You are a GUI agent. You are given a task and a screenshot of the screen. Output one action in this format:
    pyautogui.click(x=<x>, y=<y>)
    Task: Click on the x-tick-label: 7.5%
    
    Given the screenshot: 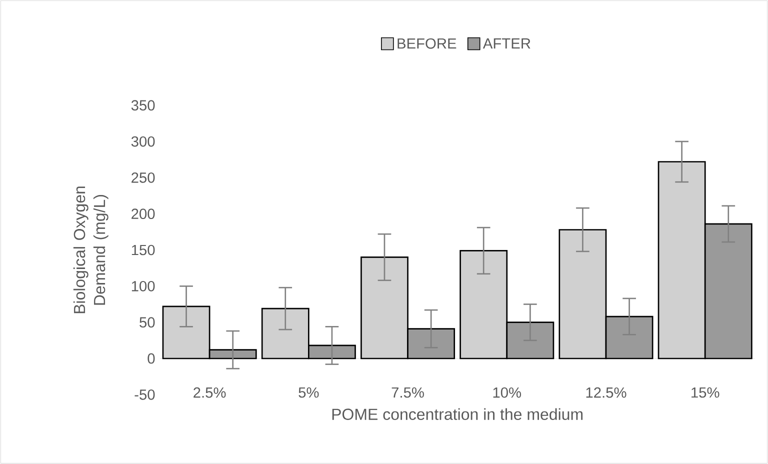 What is the action you would take?
    pyautogui.click(x=408, y=392)
    